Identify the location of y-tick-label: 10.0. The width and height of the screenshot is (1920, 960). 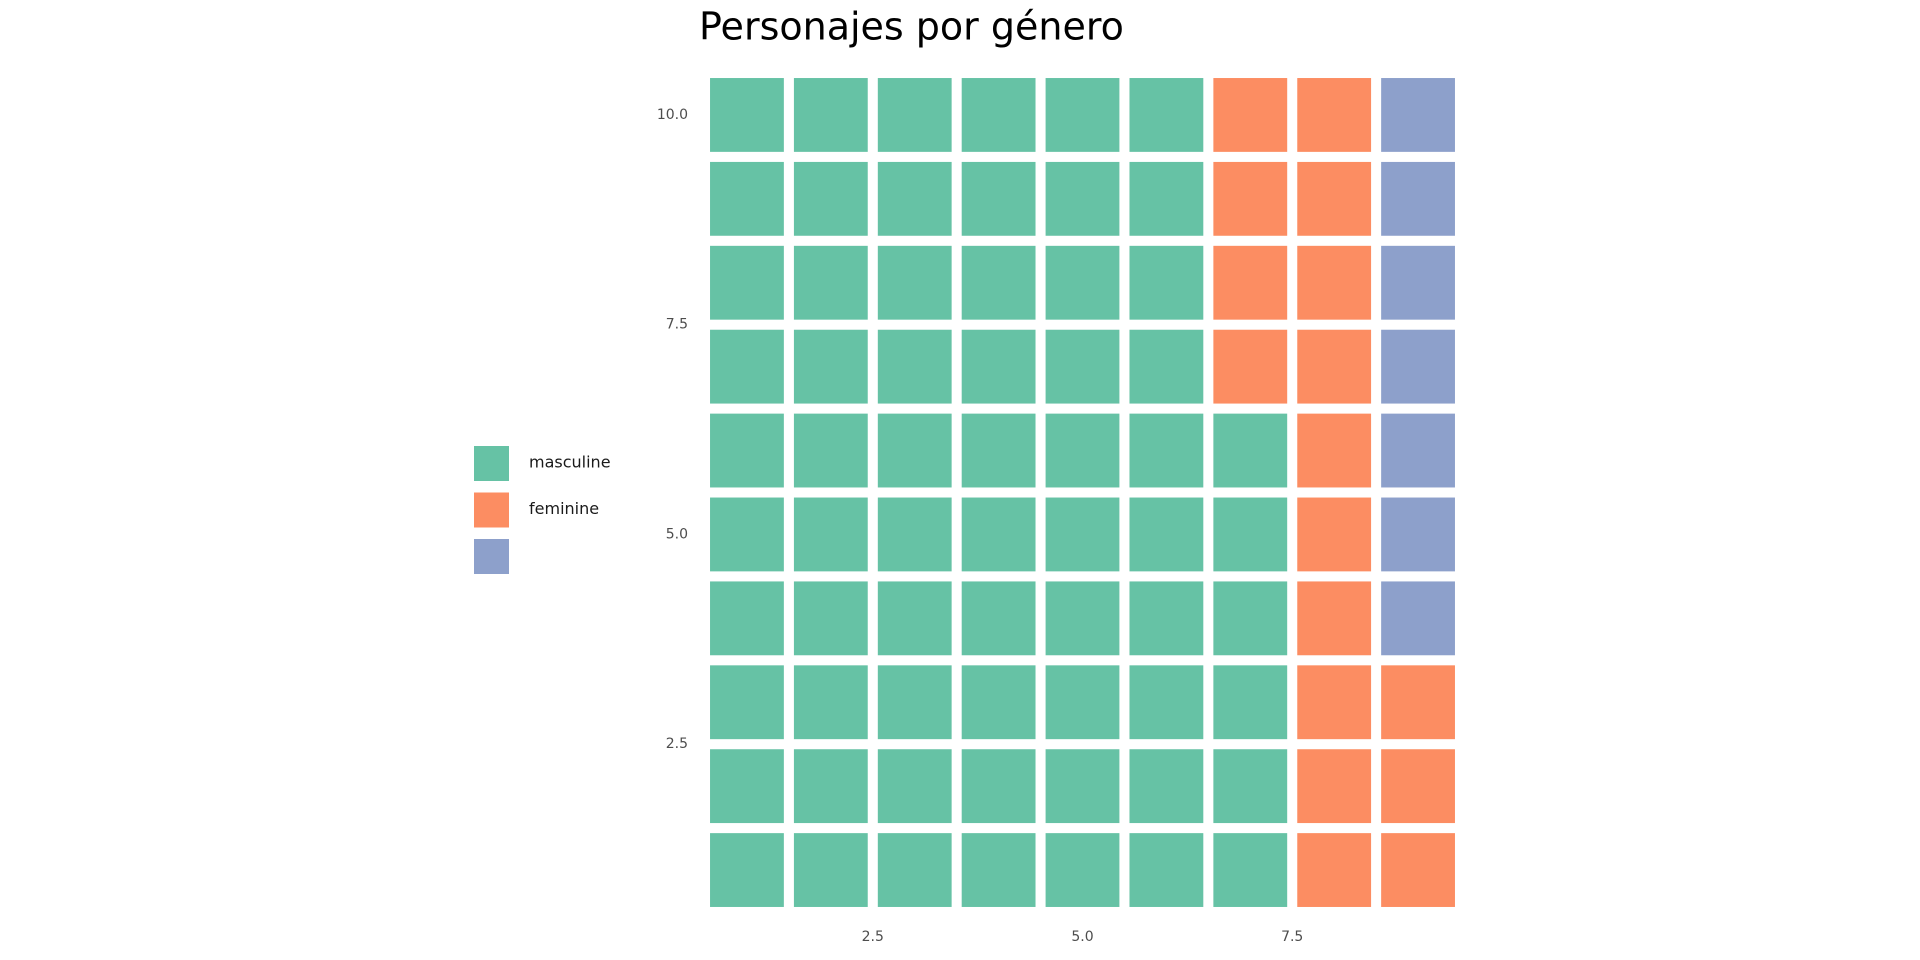
(672, 115).